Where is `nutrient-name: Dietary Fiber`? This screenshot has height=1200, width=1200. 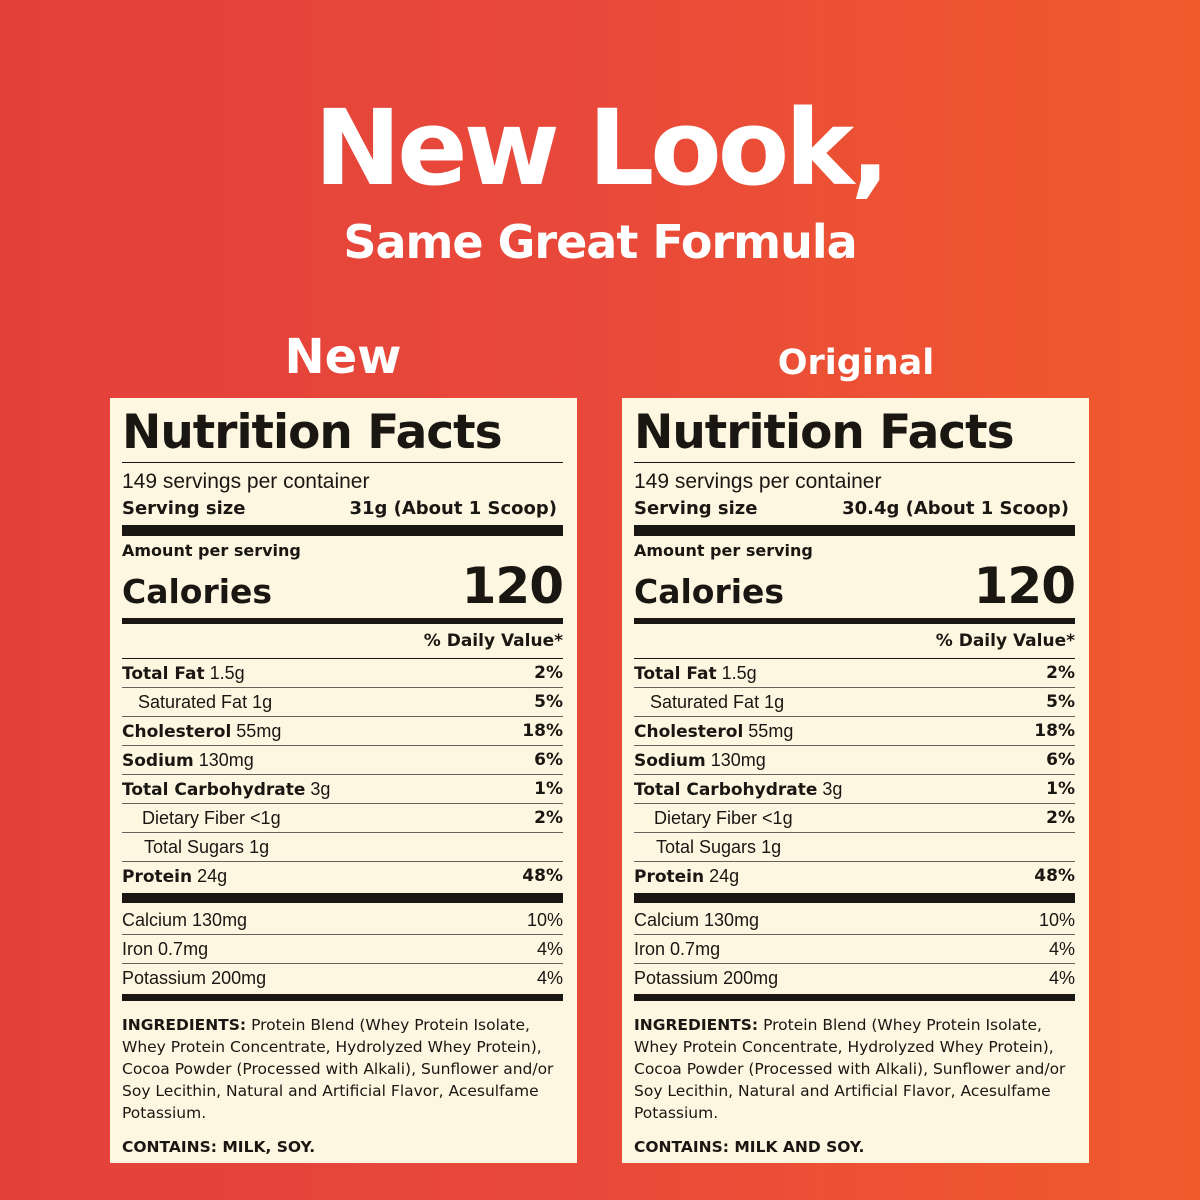
nutrient-name: Dietary Fiber is located at coordinates (194, 818).